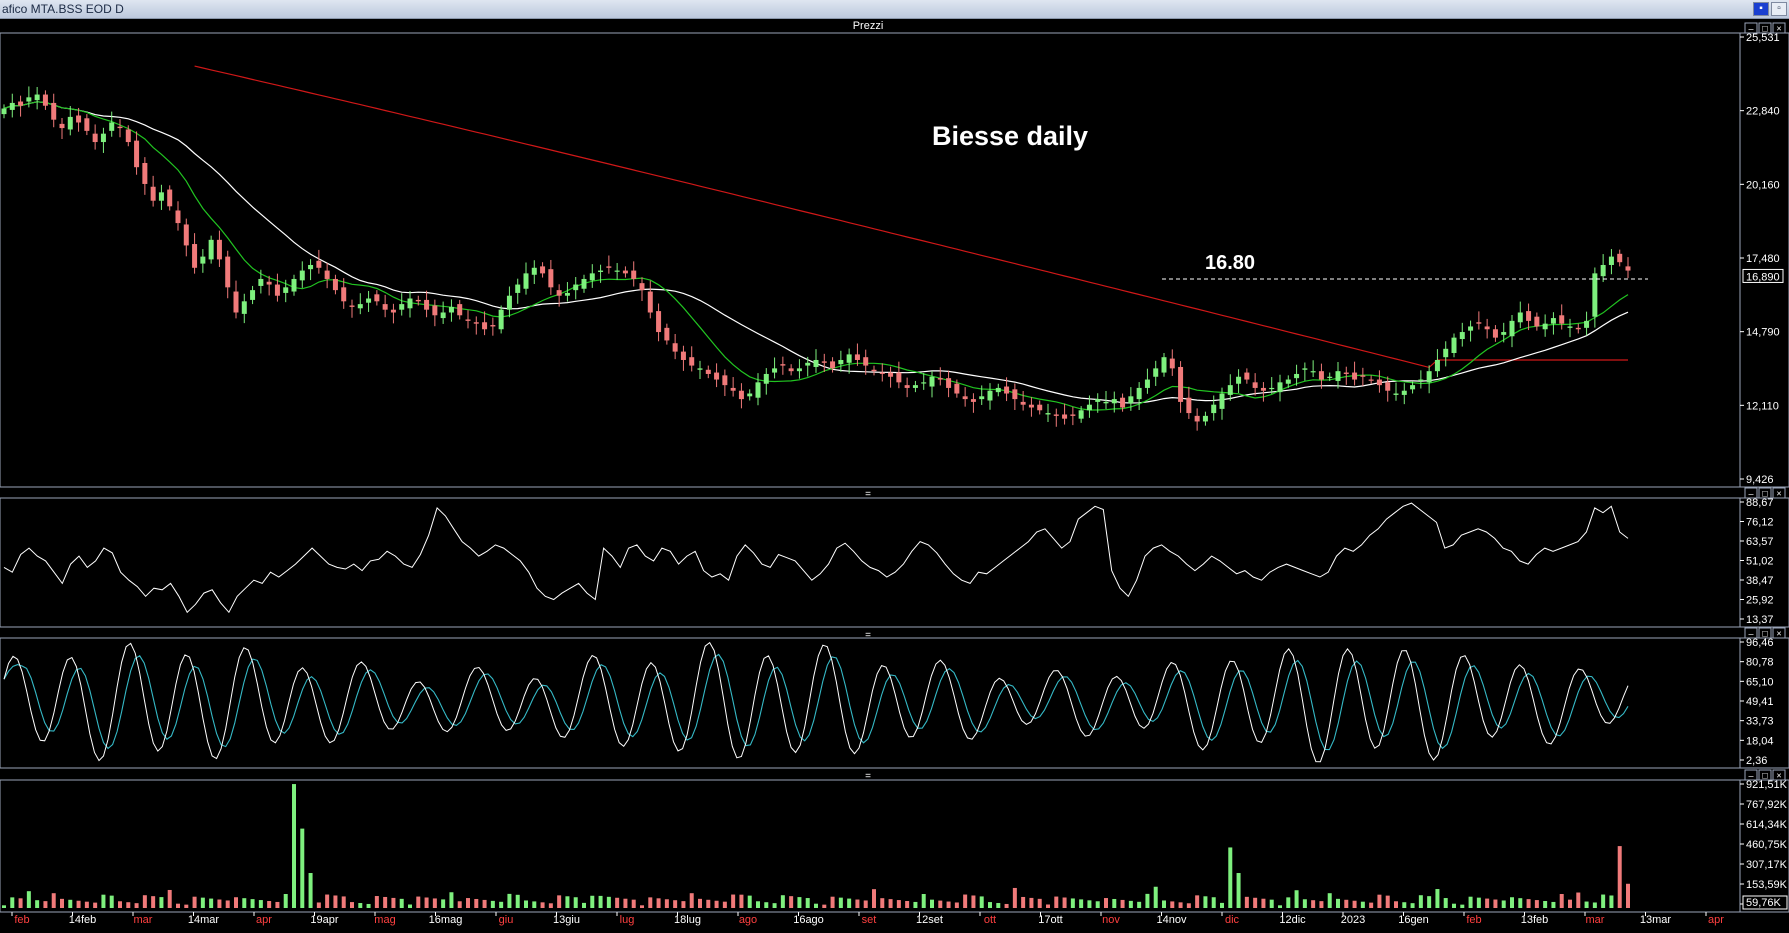  I want to click on volume-bars, so click(816, 846).